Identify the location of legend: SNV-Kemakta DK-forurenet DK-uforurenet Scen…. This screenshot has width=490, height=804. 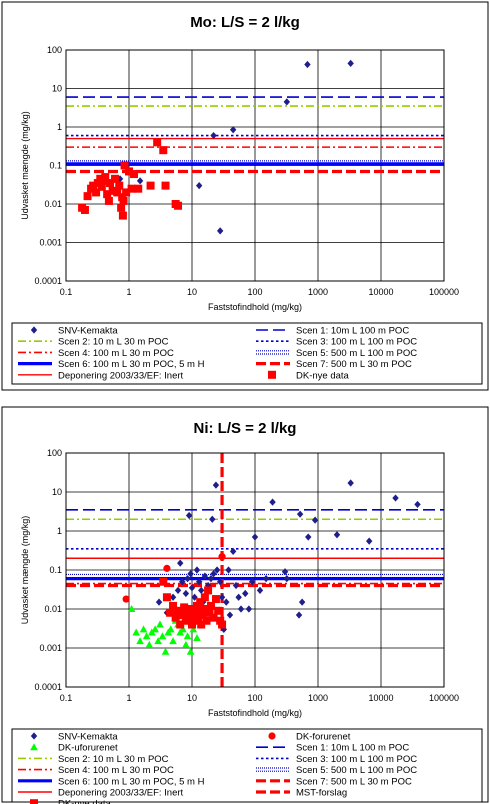
(247, 766).